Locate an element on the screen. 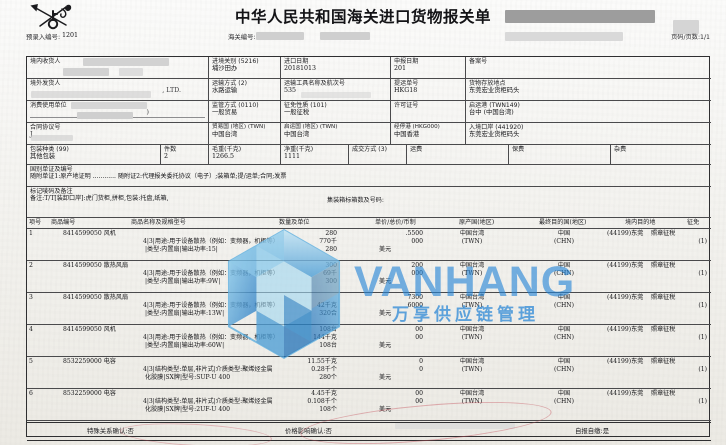 Image resolution: width=726 pixels, height=445 pixels. field-packages: 件数 2 is located at coordinates (185, 155).